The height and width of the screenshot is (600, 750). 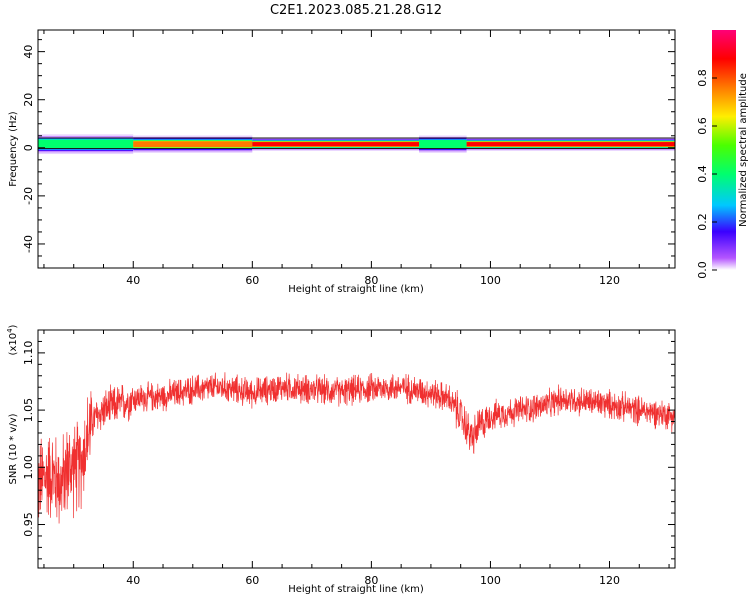 I want to click on colorbar-tick-label-2: 0.4, so click(x=702, y=174).